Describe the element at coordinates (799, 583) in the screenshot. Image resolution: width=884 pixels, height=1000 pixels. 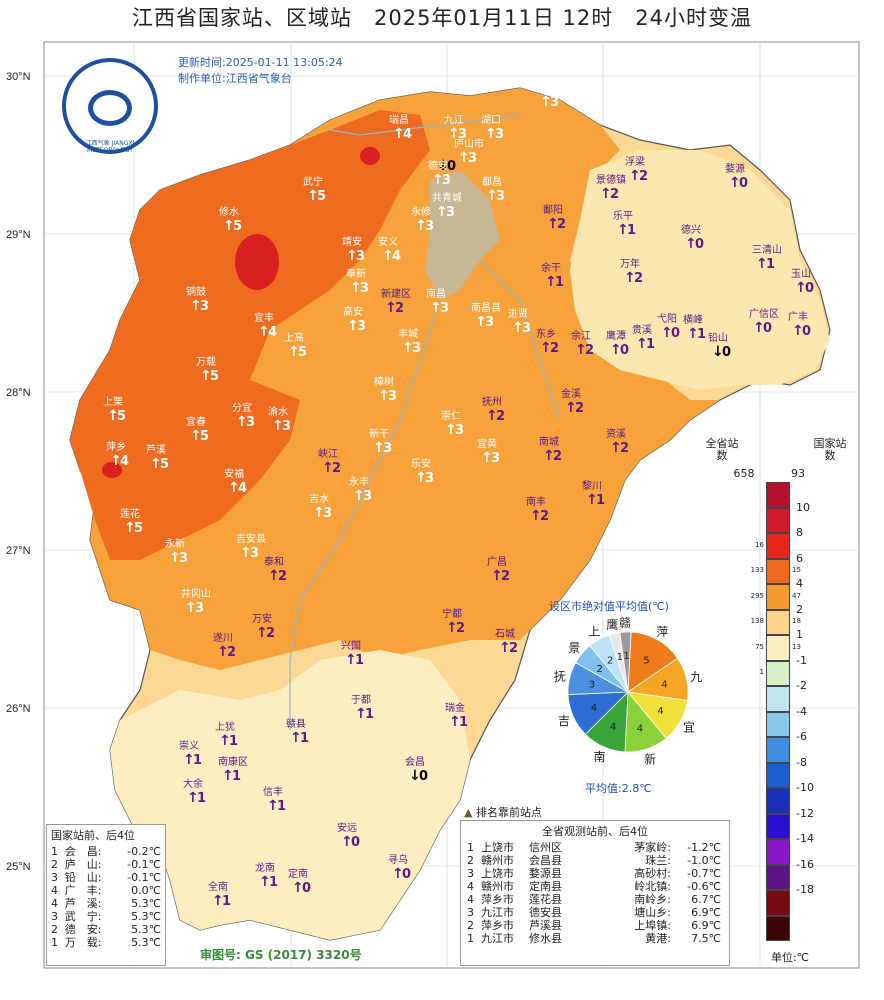
I see `colorbar-tick: 4` at that location.